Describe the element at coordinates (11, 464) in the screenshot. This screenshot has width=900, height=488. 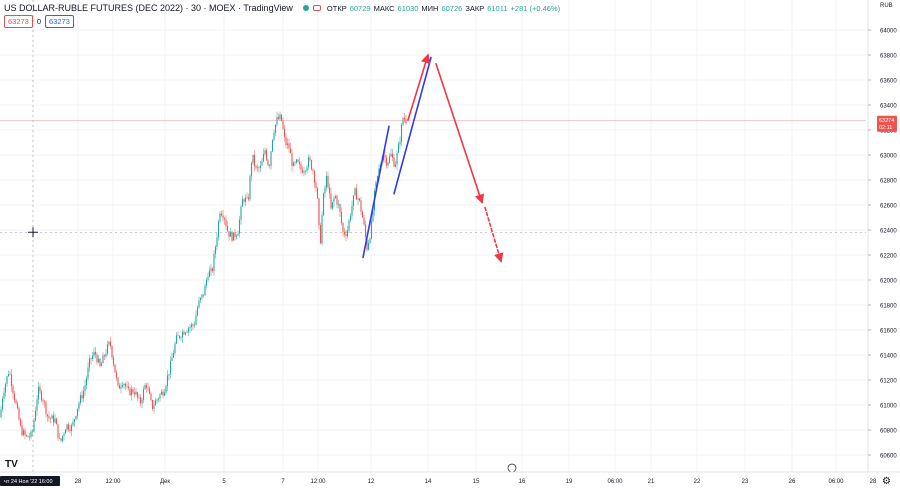
I see `tradingview-logo: TV` at that location.